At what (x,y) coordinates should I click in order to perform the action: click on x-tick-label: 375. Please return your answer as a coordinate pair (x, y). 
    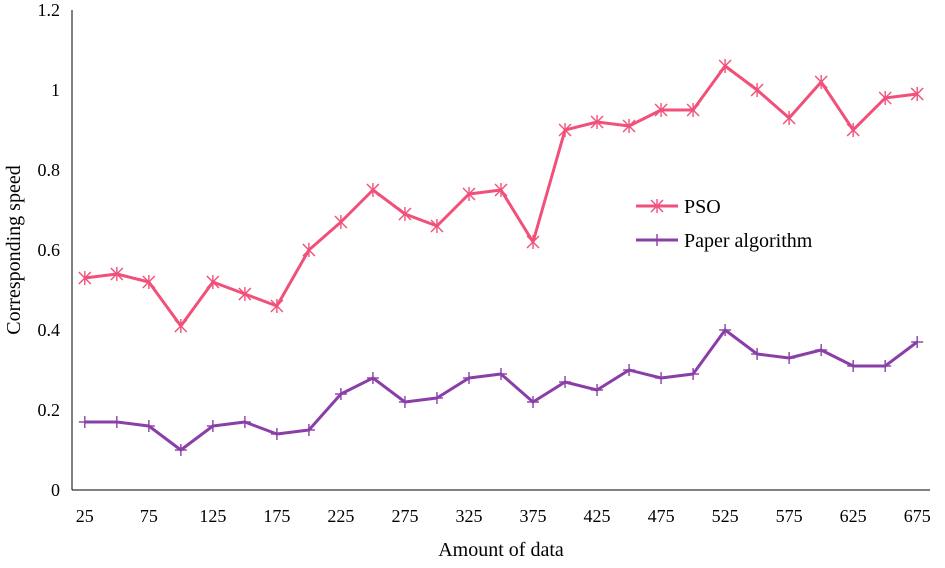
    Looking at the image, I should click on (533, 516).